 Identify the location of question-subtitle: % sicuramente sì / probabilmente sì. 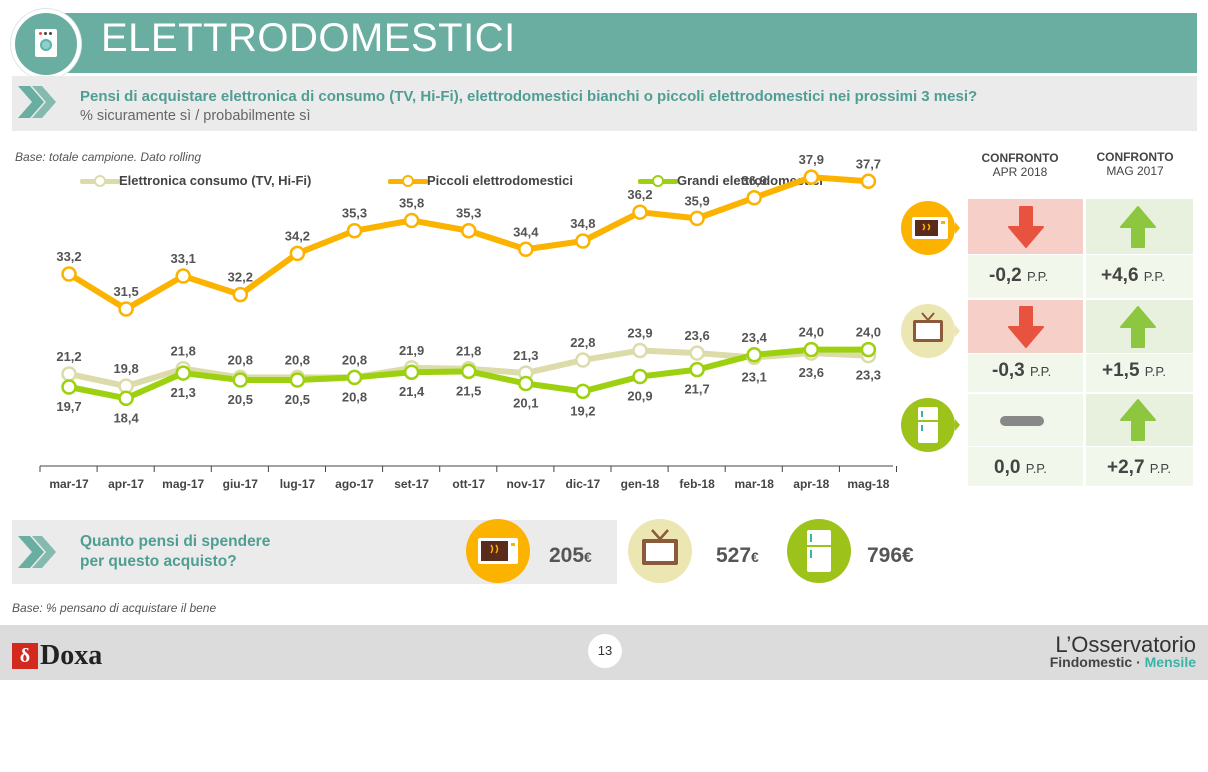
(195, 116).